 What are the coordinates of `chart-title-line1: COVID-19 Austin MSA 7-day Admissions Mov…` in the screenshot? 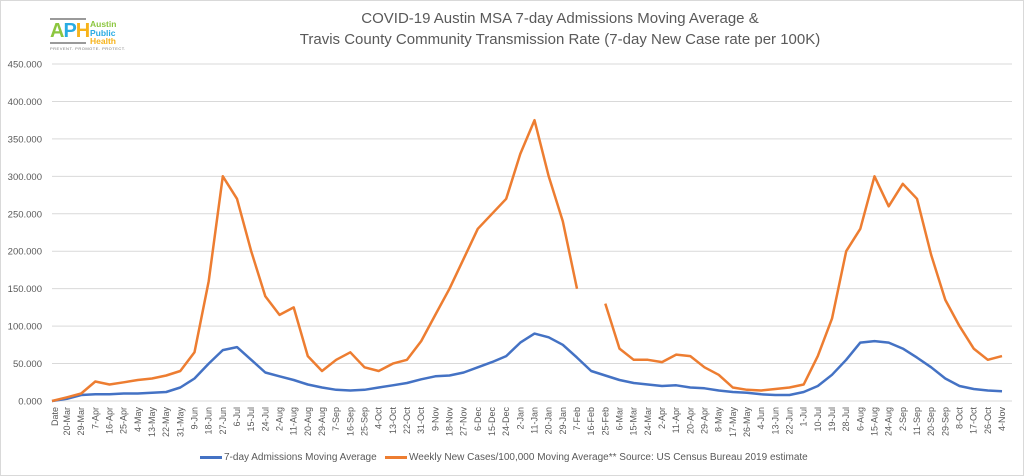 It's located at (560, 18).